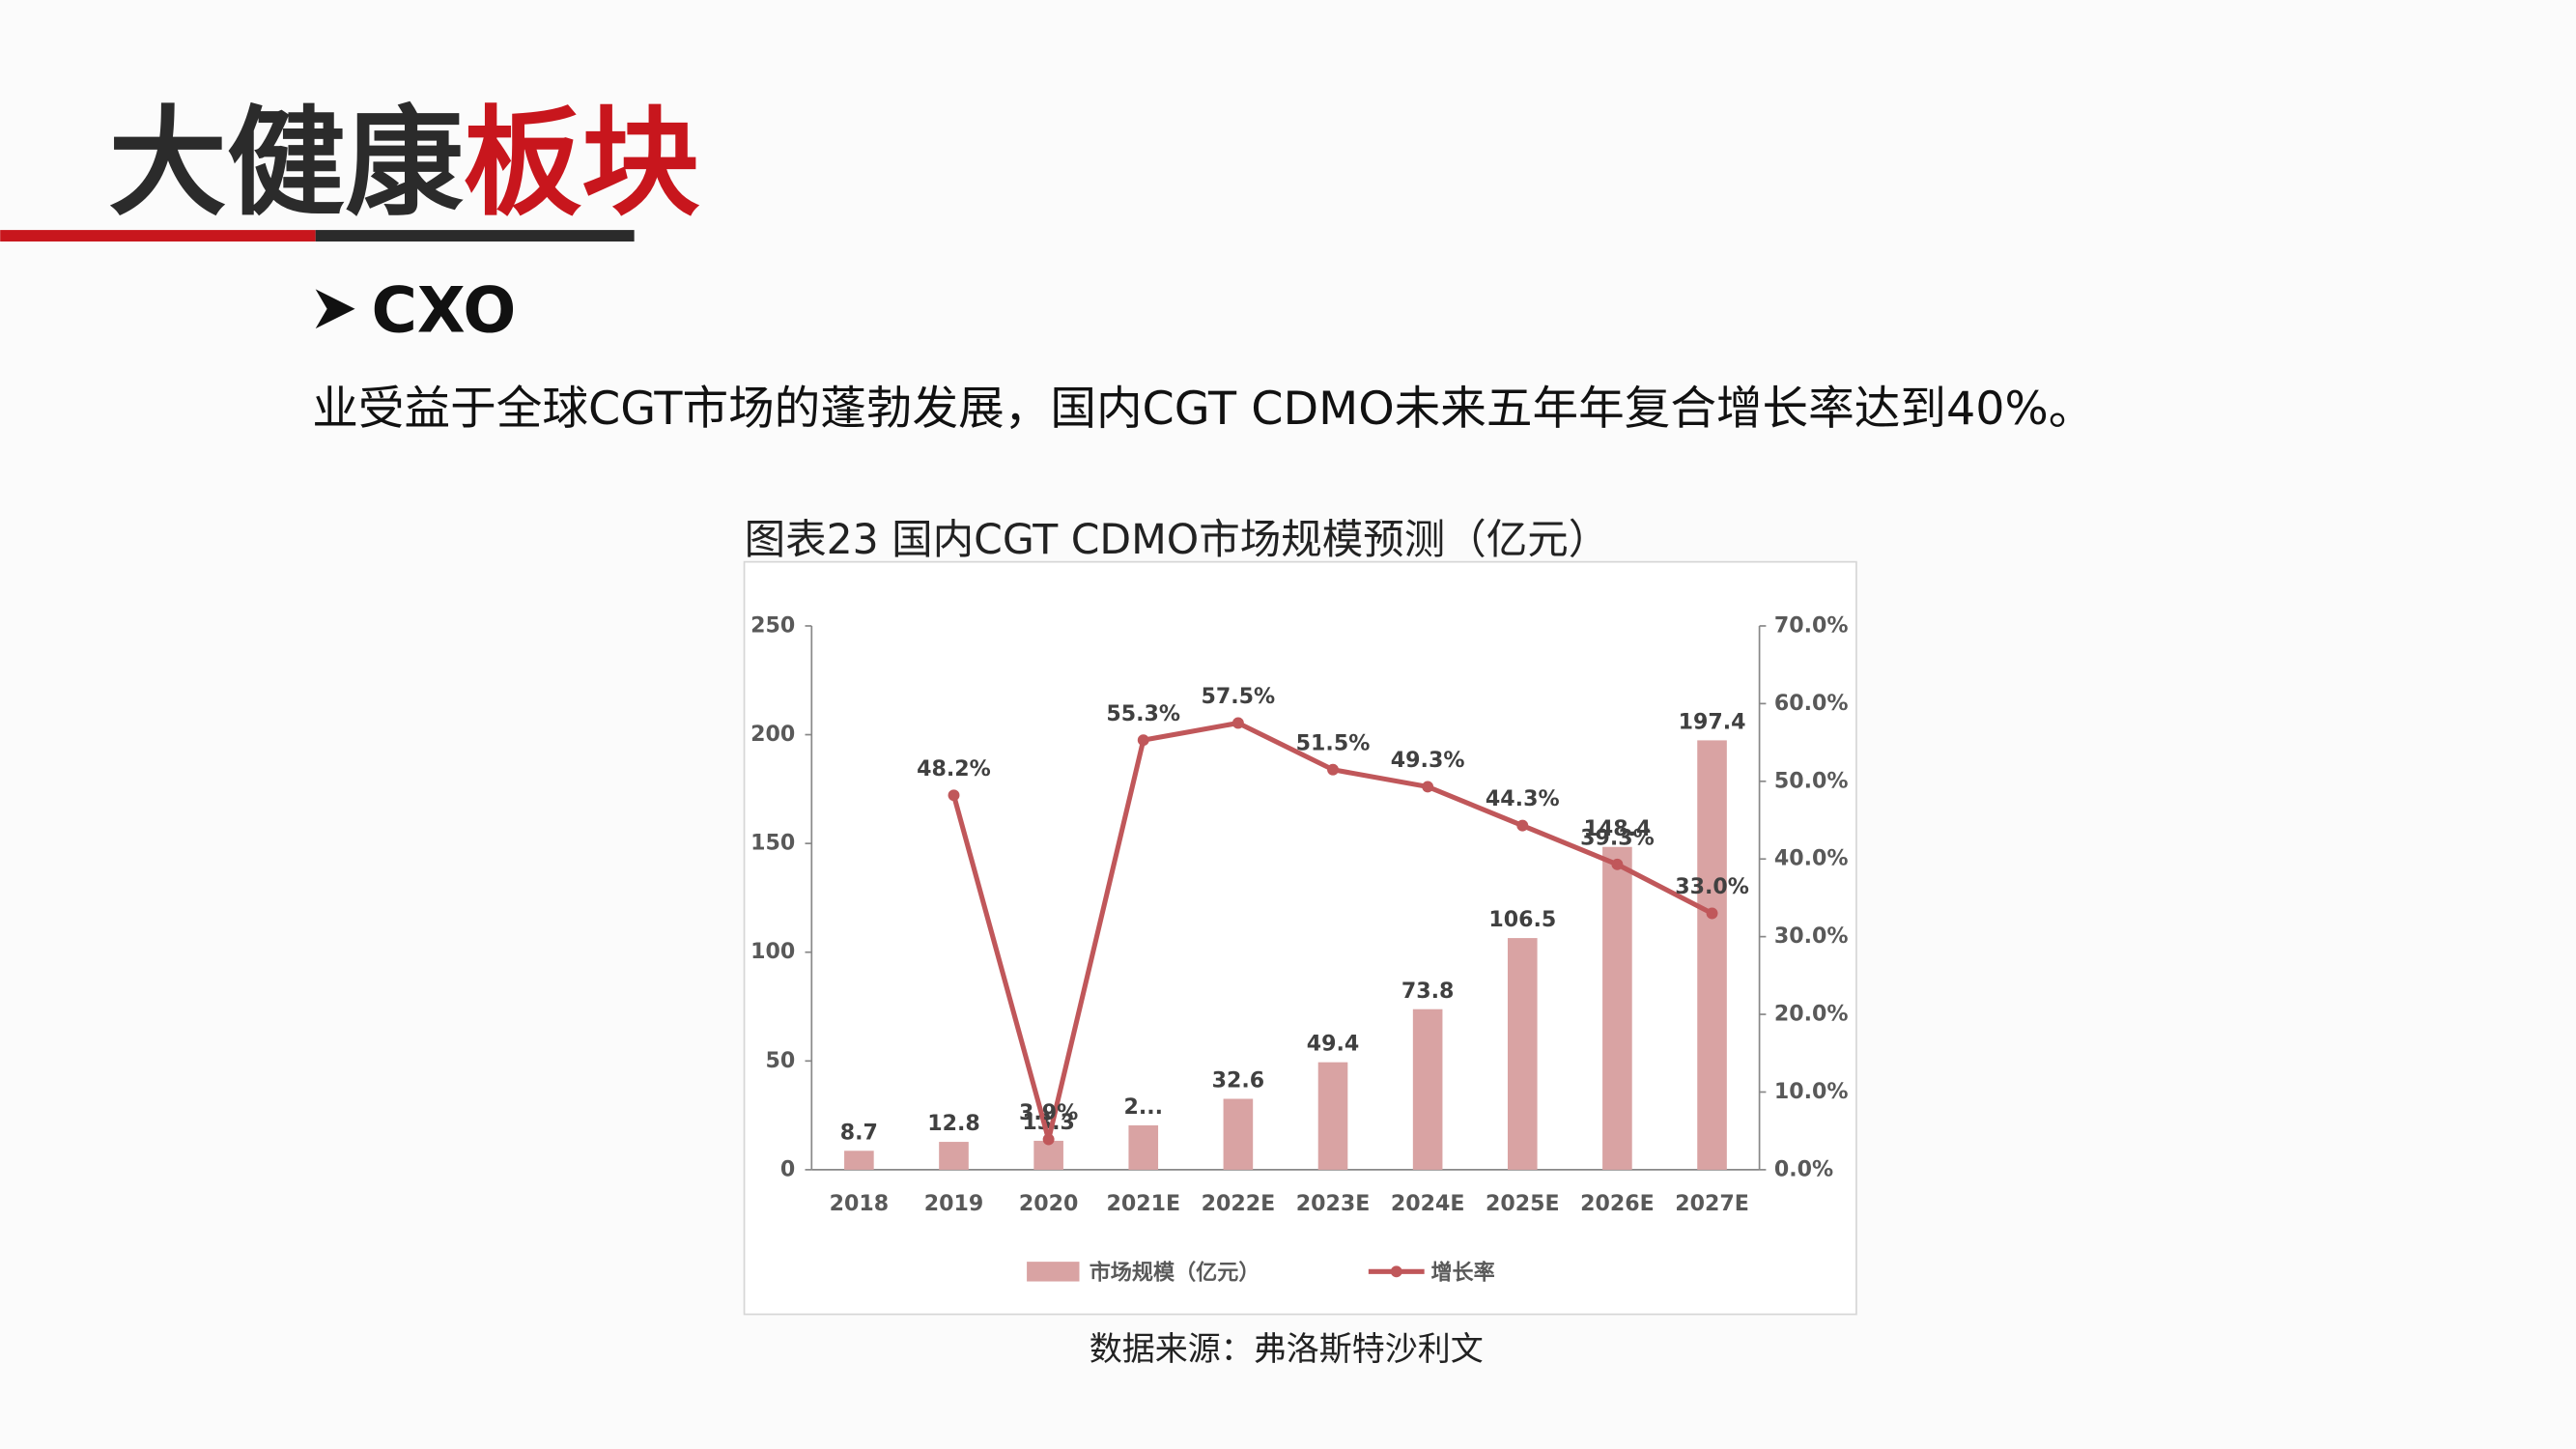 Image resolution: width=2576 pixels, height=1449 pixels. Describe the element at coordinates (860, 1203) in the screenshot. I see `x-tick-label: 2018` at that location.